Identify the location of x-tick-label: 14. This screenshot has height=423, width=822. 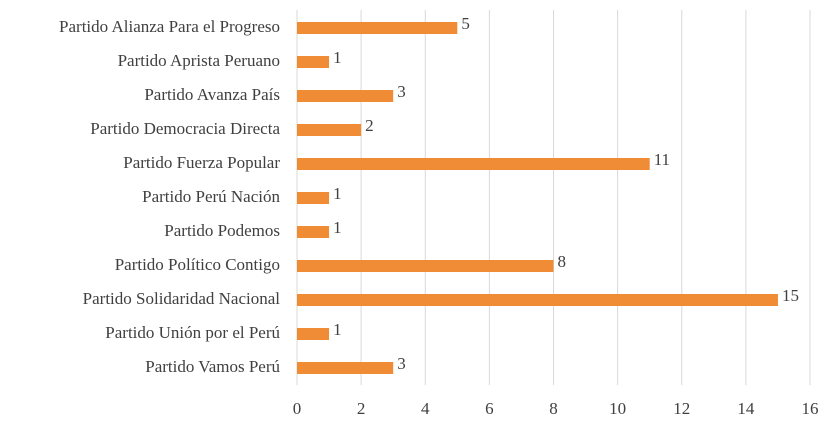
(746, 408).